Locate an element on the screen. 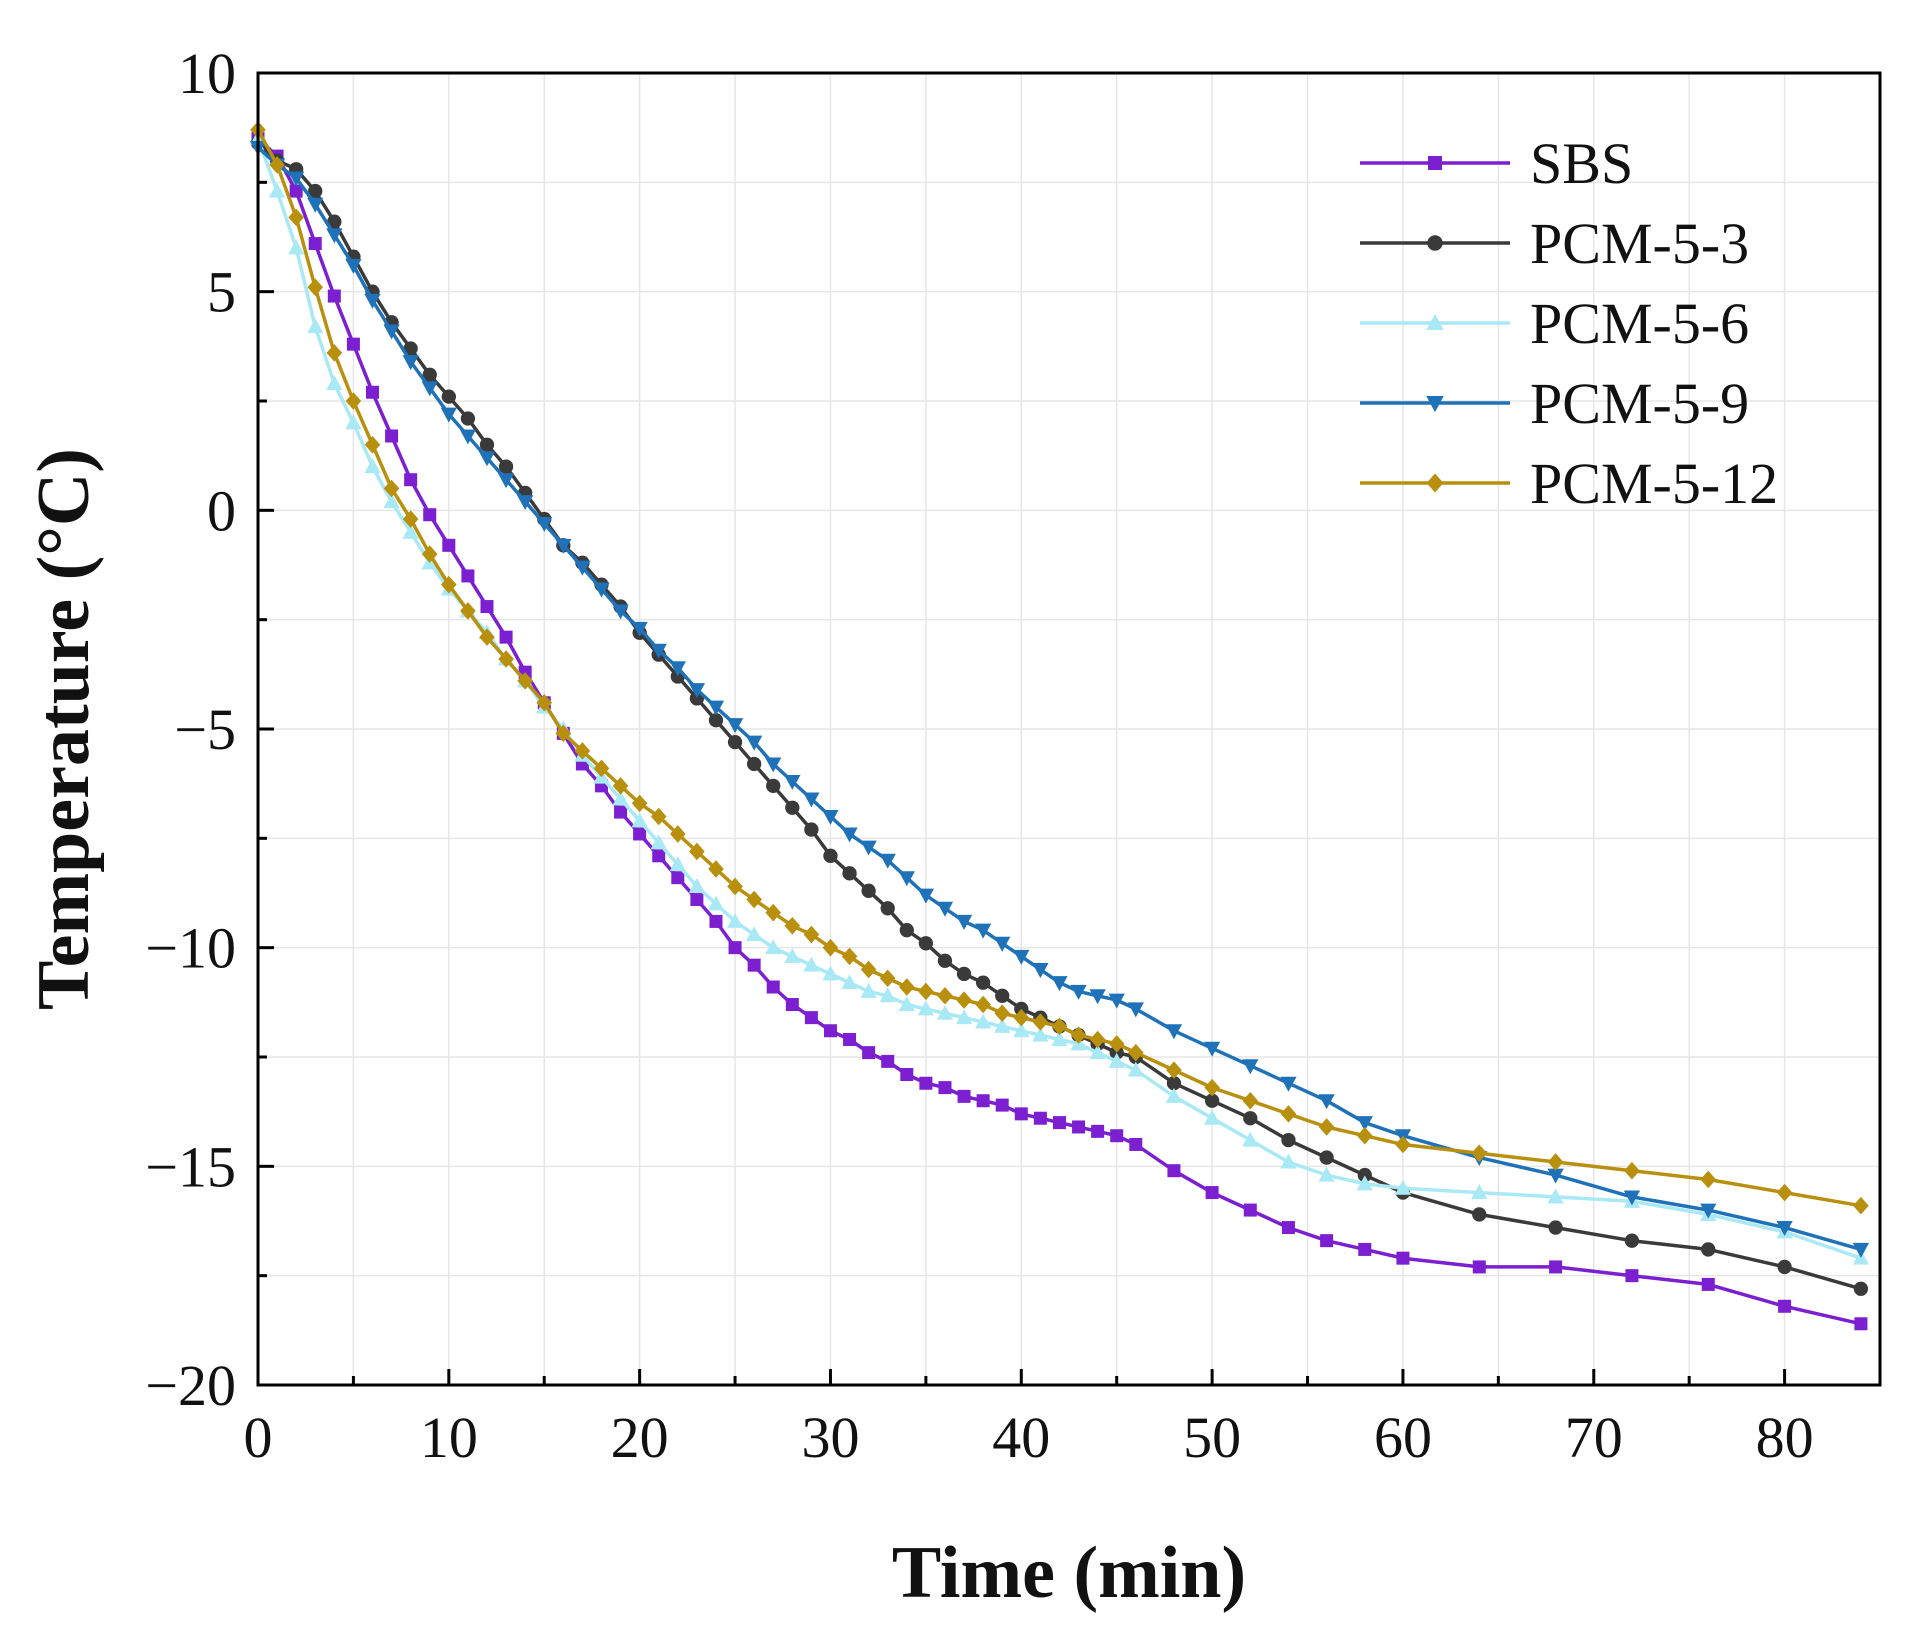 This screenshot has height=1631, width=1910. x-tick-label: 30 is located at coordinates (830, 1437).